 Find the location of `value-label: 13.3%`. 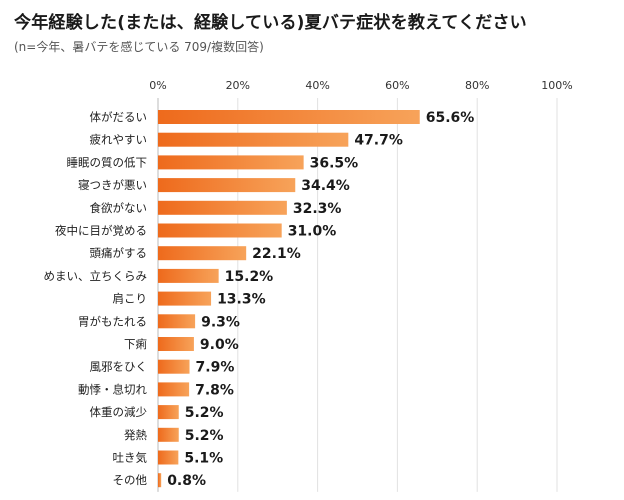

value-label: 13.3% is located at coordinates (241, 300).